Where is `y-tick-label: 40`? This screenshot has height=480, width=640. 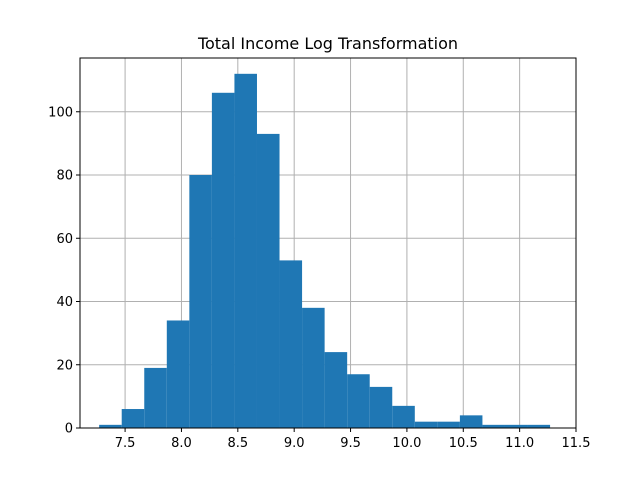 y-tick-label: 40 is located at coordinates (64, 302).